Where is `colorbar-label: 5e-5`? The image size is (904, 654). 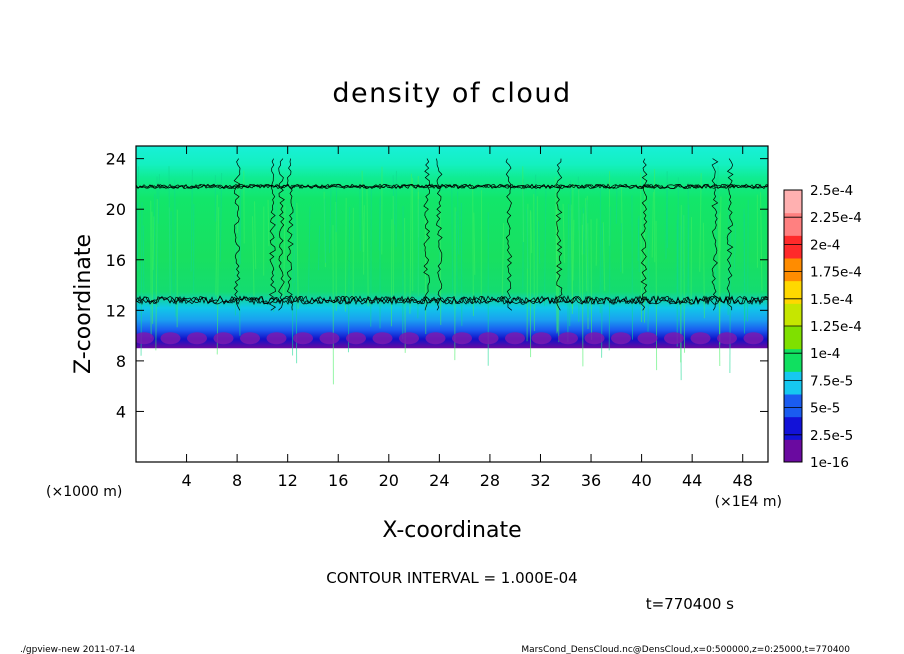
colorbar-label: 5e-5 is located at coordinates (825, 409).